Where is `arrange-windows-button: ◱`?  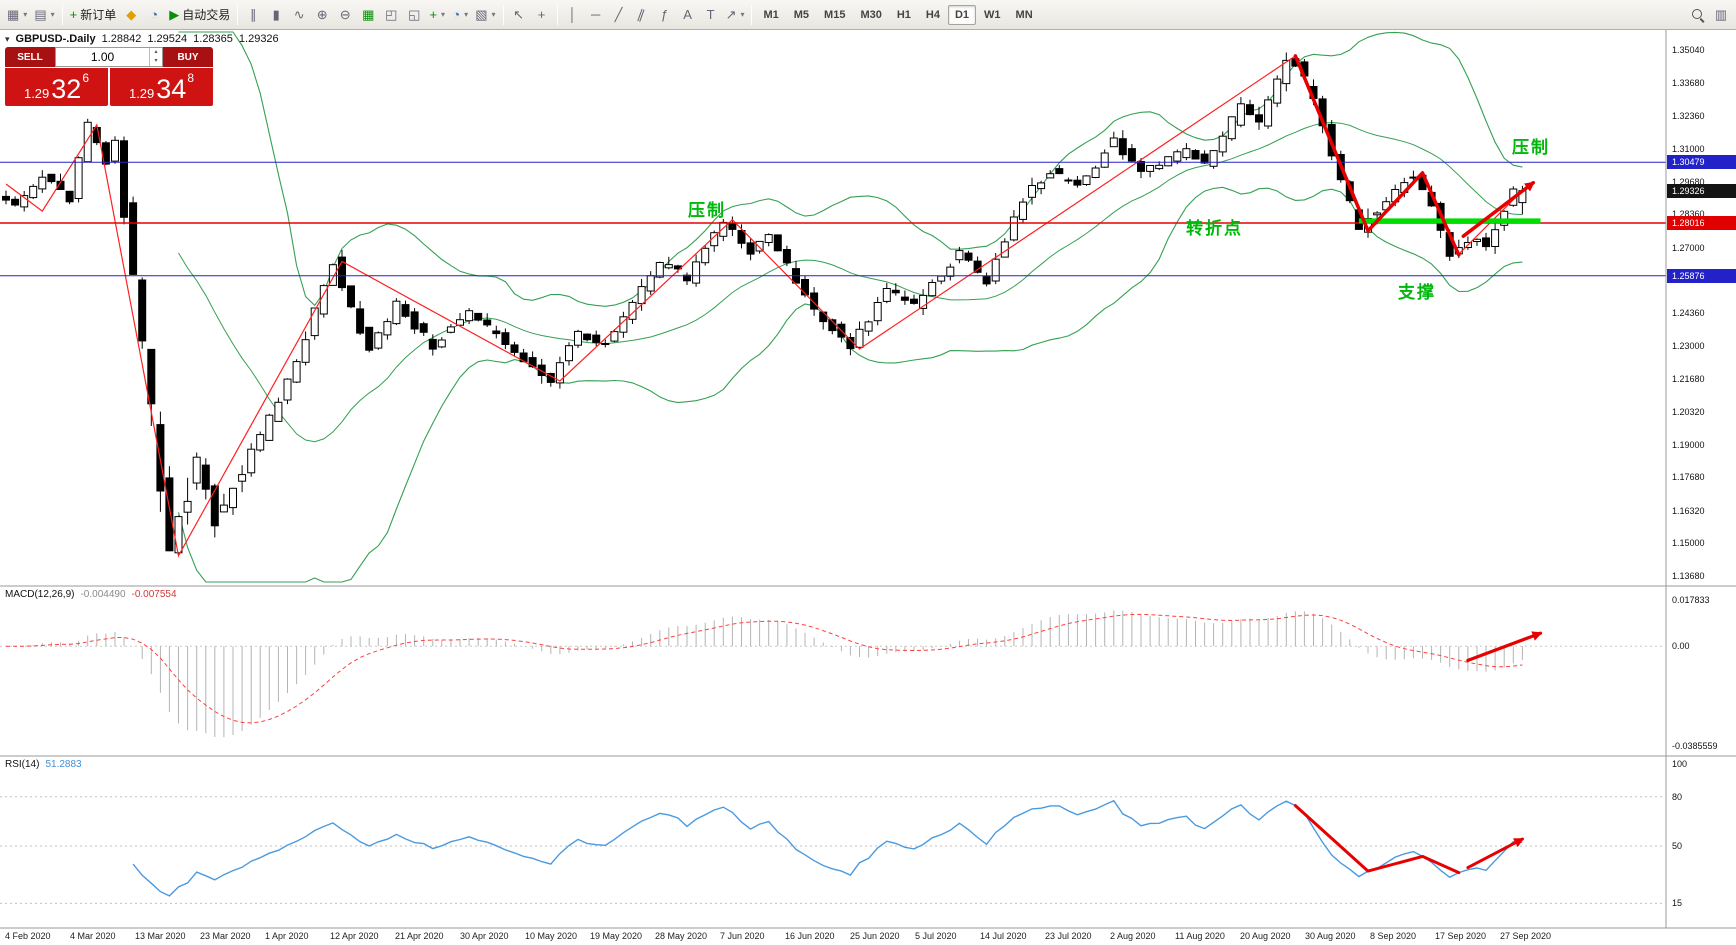 arrange-windows-button: ◱ is located at coordinates (414, 15).